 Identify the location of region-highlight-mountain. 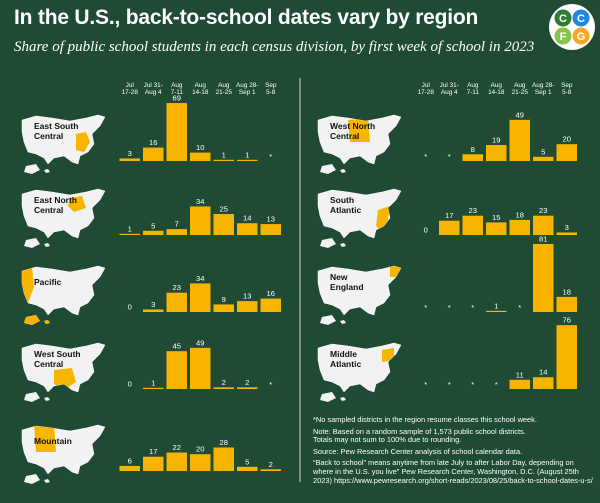
(45, 438).